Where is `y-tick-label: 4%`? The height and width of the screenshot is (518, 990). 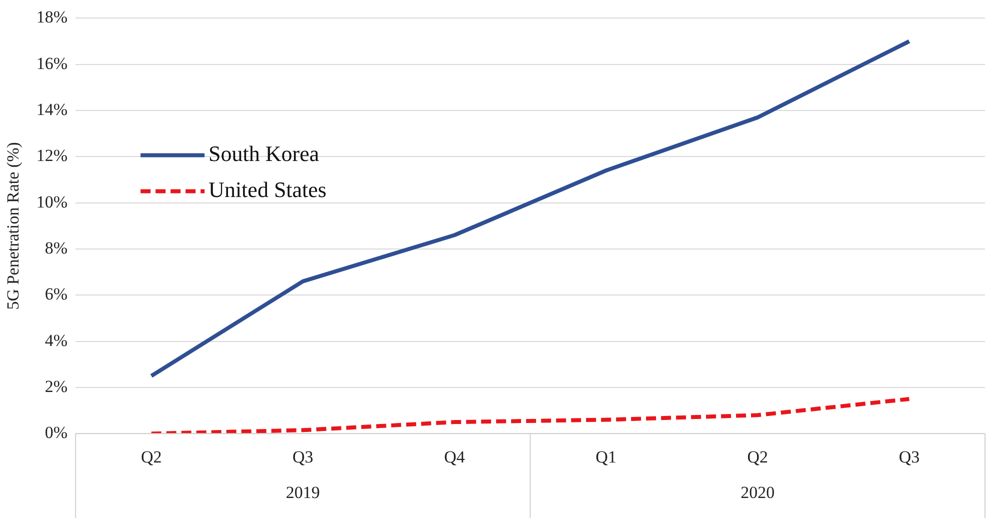 y-tick-label: 4% is located at coordinates (56, 340).